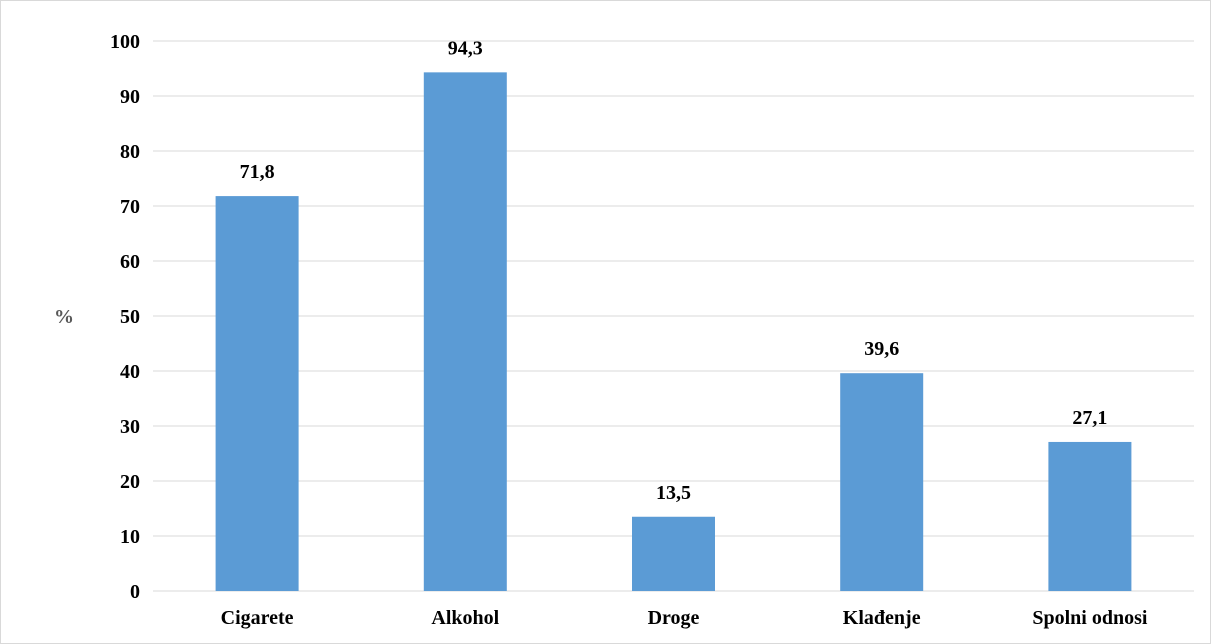  Describe the element at coordinates (257, 172) in the screenshot. I see `data-label: 71,8` at that location.